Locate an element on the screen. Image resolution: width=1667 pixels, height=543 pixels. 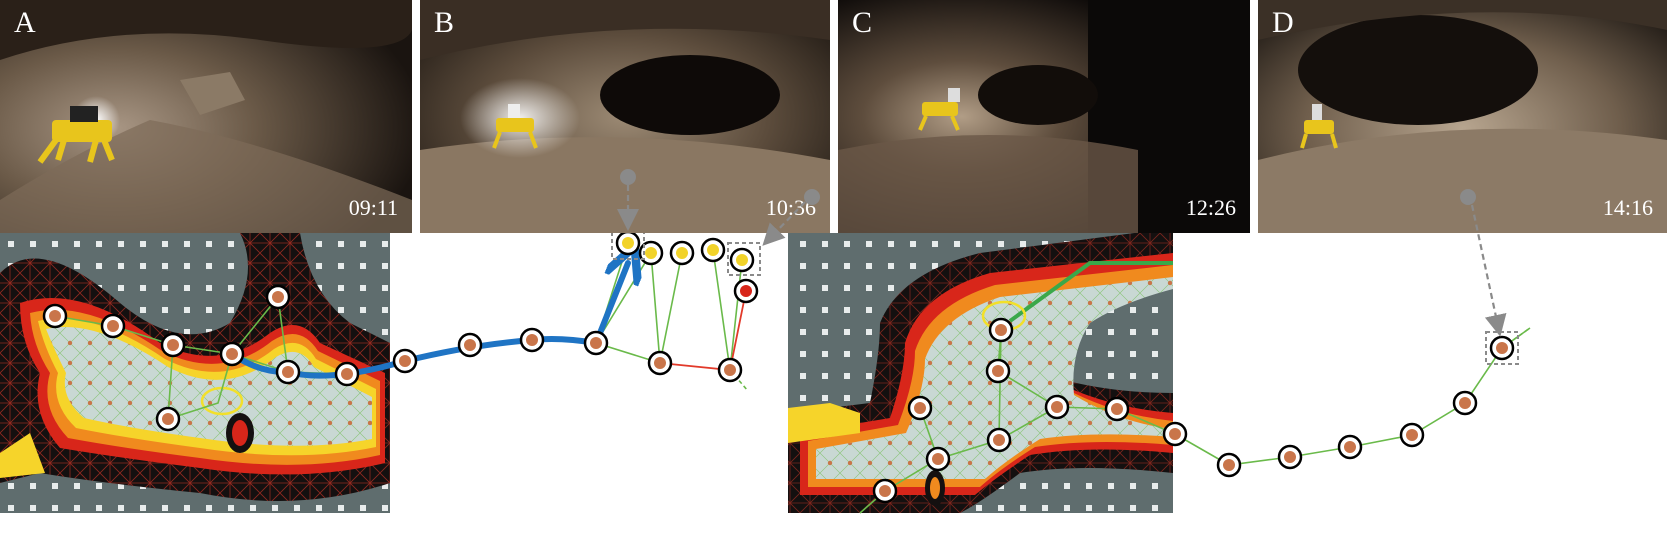
photo-panel-b: B 10:36 is located at coordinates (625, 116).